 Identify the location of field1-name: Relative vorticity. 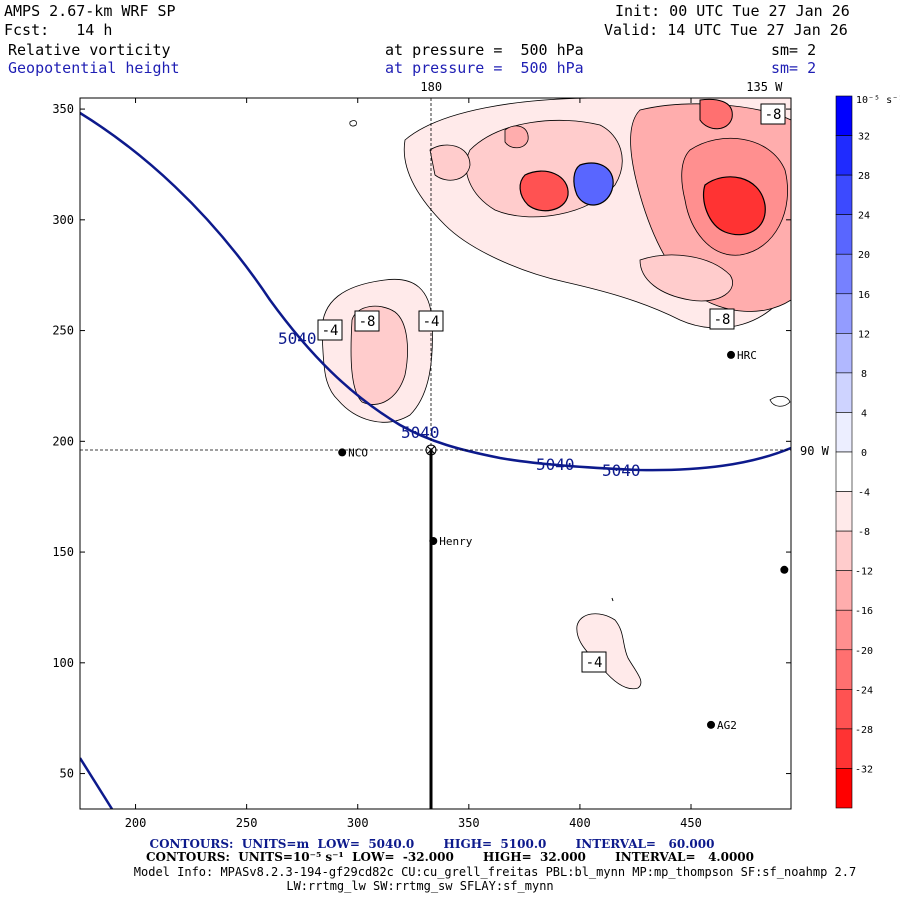
(89, 50).